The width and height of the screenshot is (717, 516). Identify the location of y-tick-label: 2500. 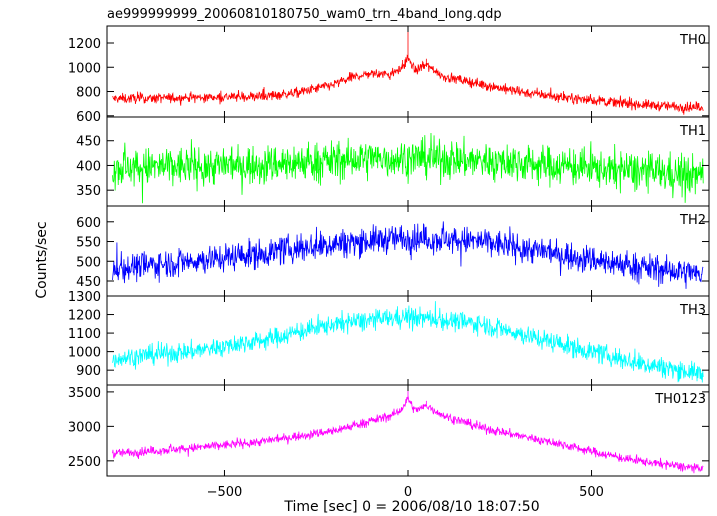
(84, 462).